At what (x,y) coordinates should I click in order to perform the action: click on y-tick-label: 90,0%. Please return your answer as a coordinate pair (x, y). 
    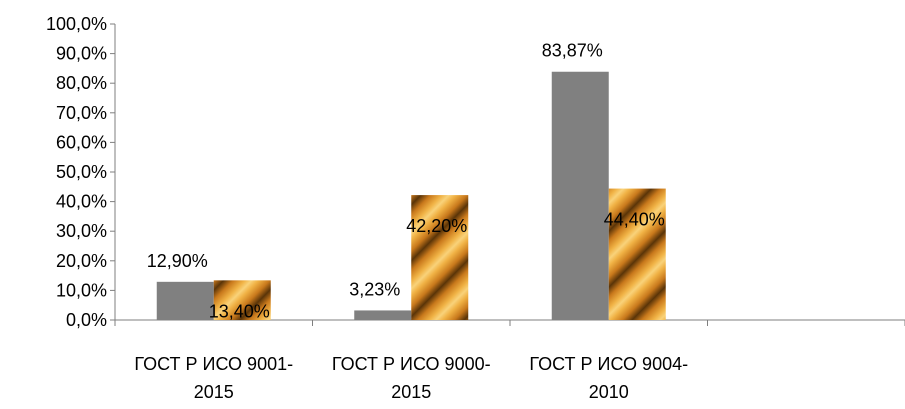
    Looking at the image, I should click on (81, 54).